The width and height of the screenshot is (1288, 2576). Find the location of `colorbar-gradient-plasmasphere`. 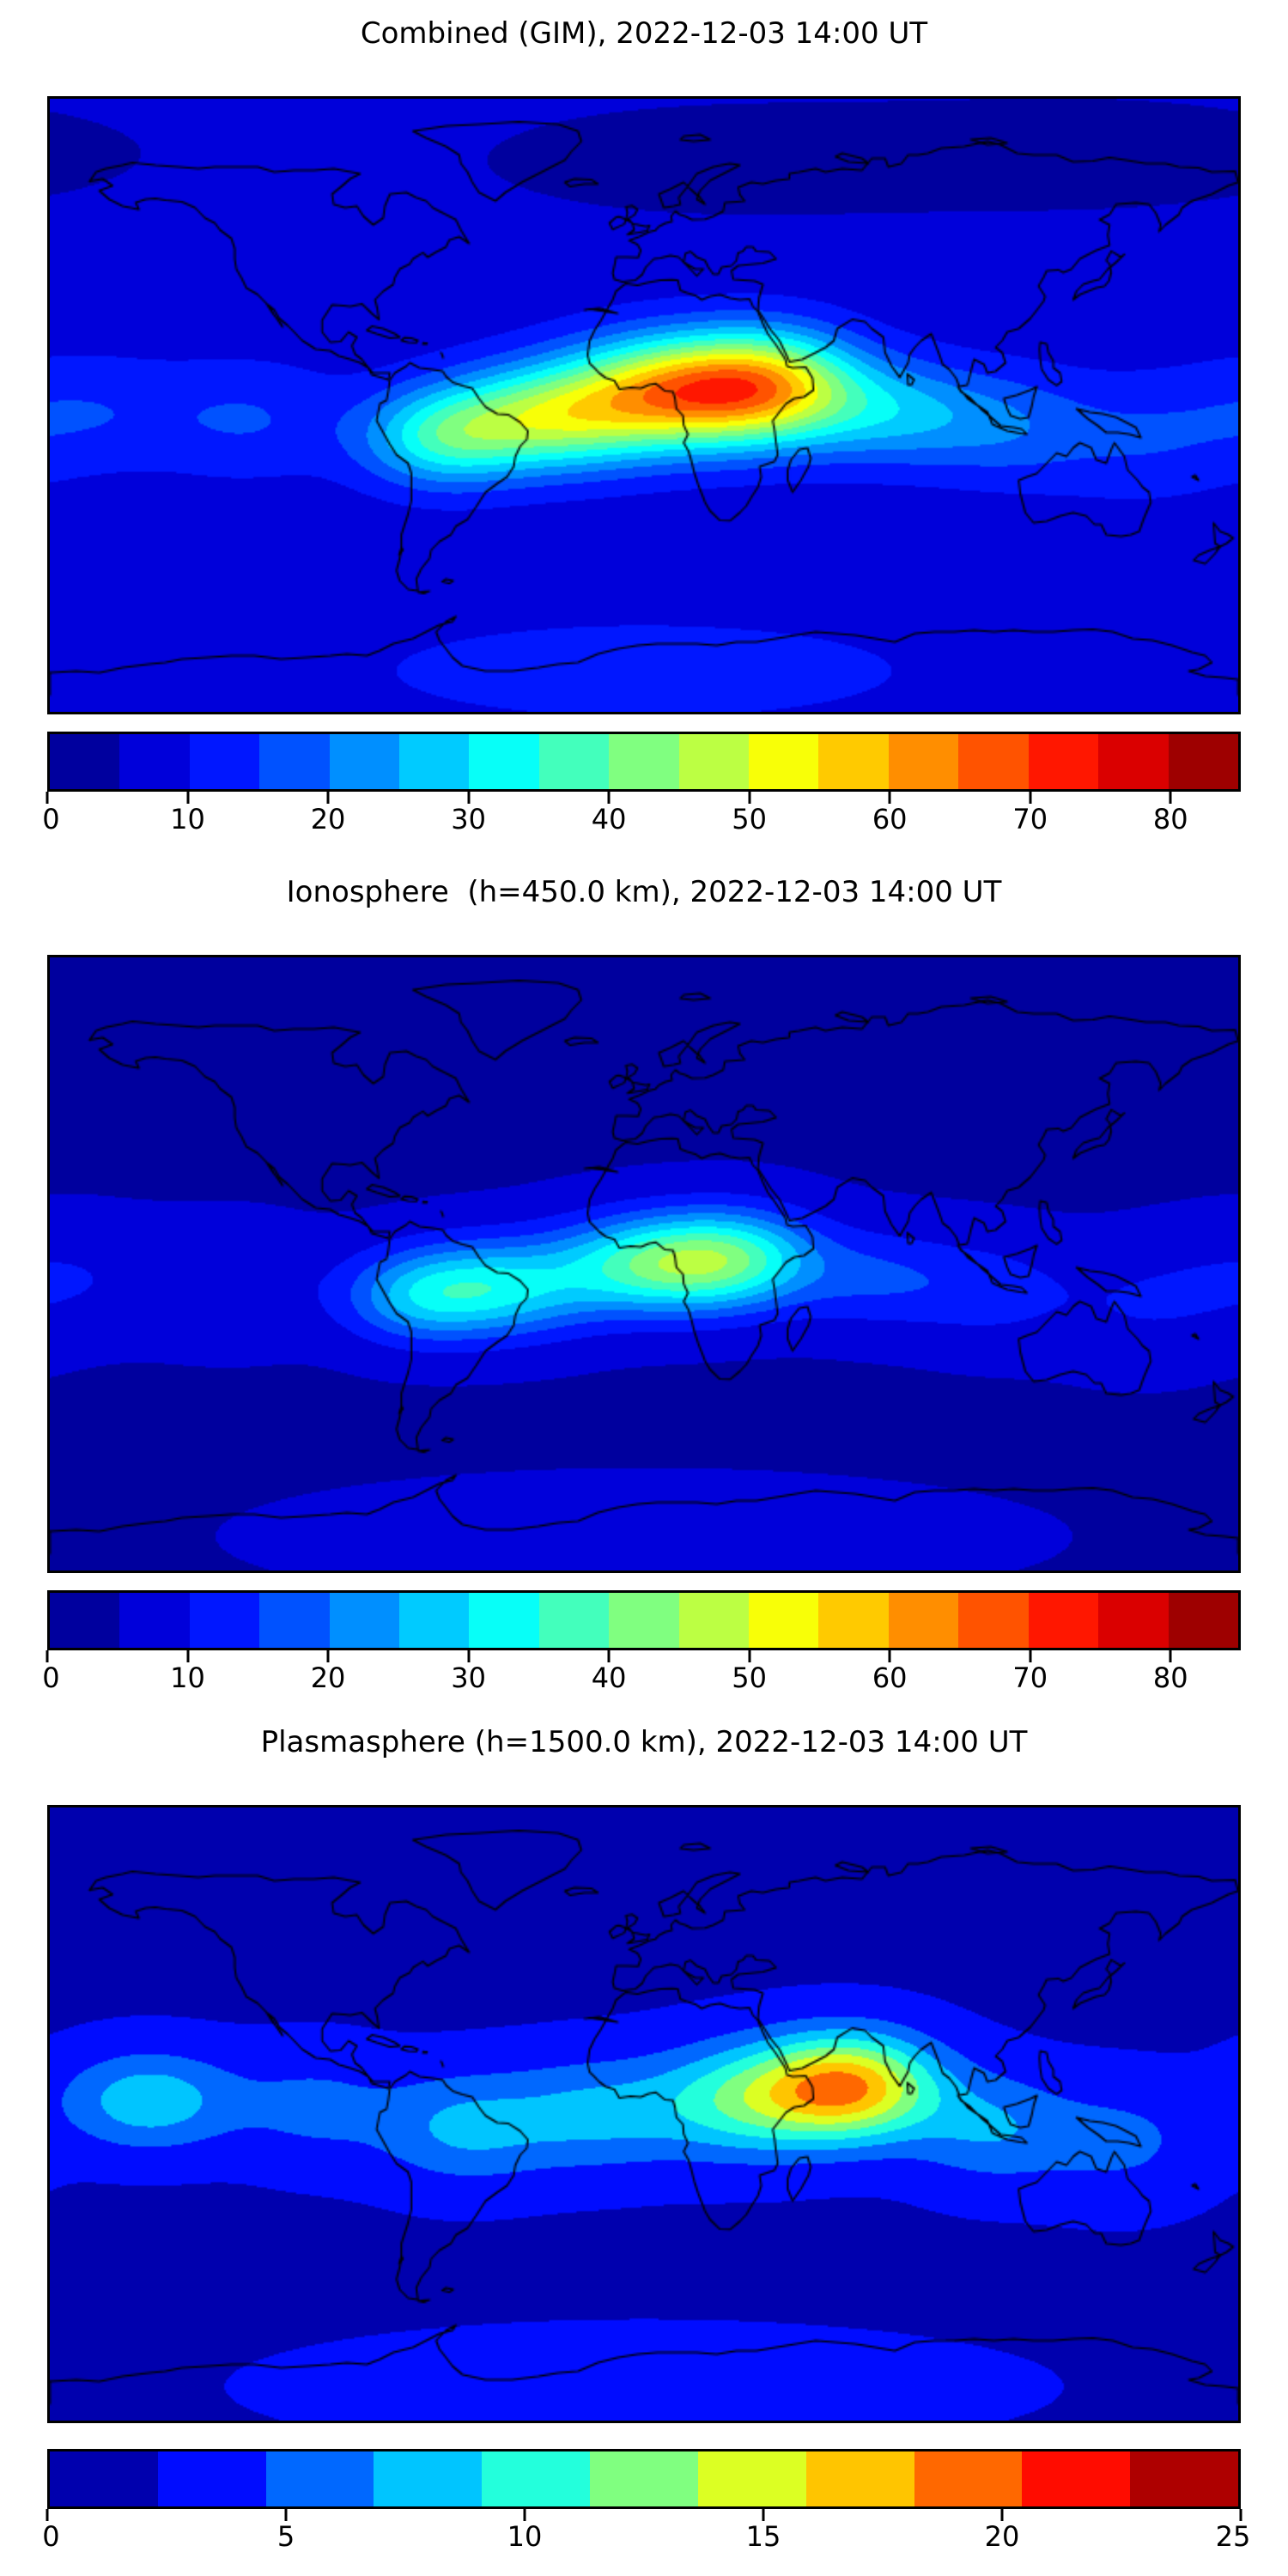

colorbar-gradient-plasmasphere is located at coordinates (644, 2479).